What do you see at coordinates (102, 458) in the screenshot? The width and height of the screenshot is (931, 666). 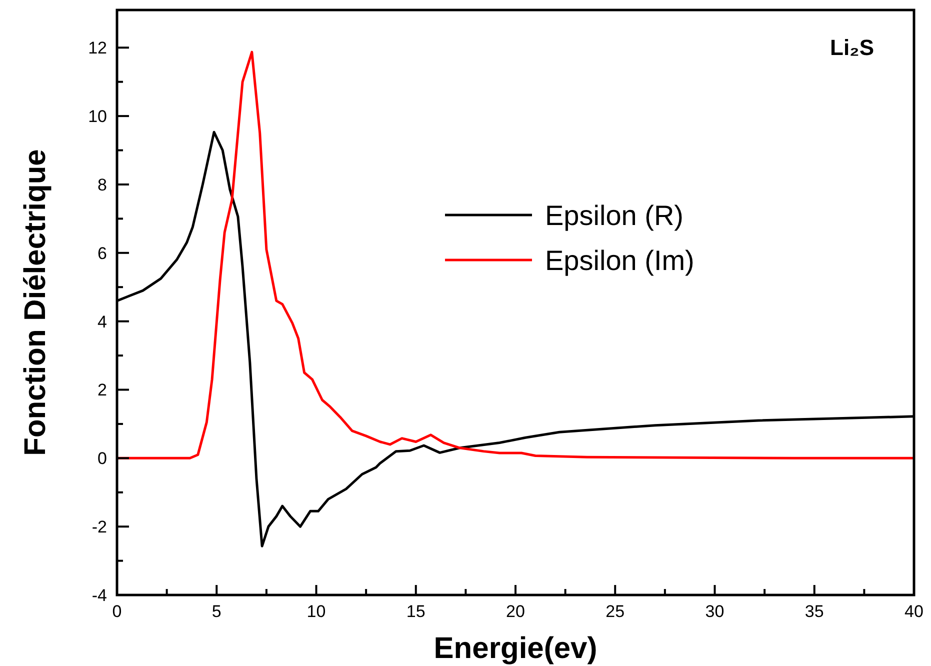 I see `y-tick-label: 0` at bounding box center [102, 458].